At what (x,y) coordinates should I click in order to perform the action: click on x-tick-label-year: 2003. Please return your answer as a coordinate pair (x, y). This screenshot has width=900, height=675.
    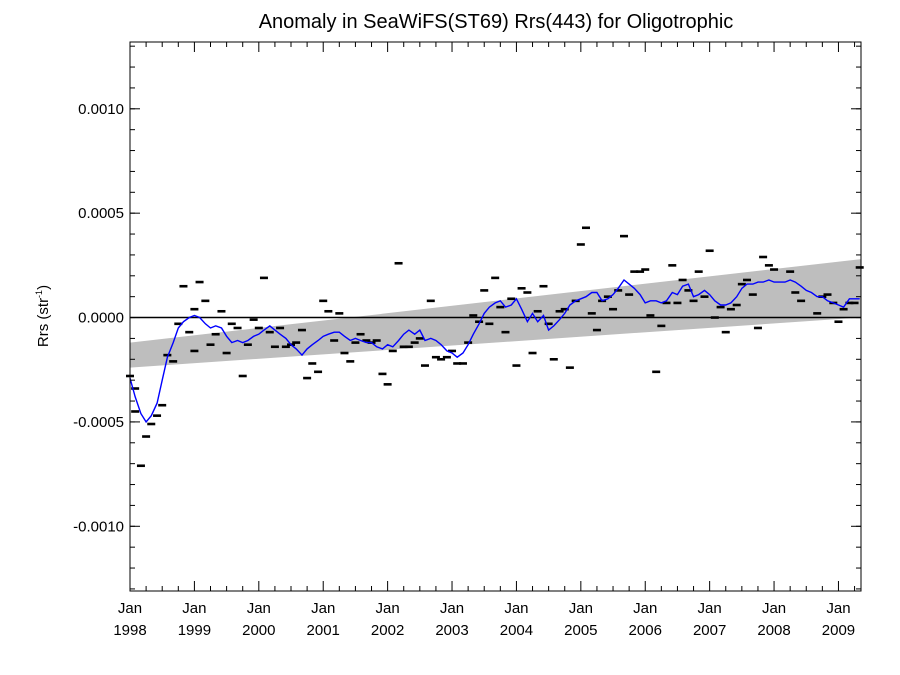
    Looking at the image, I should click on (451, 630).